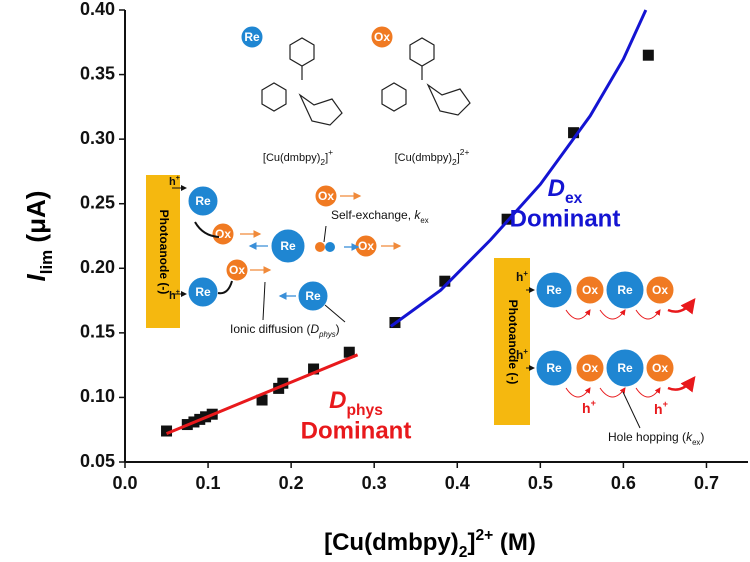 This screenshot has width=750, height=562. I want to click on text-part: Hole hopping (, so click(647, 437).